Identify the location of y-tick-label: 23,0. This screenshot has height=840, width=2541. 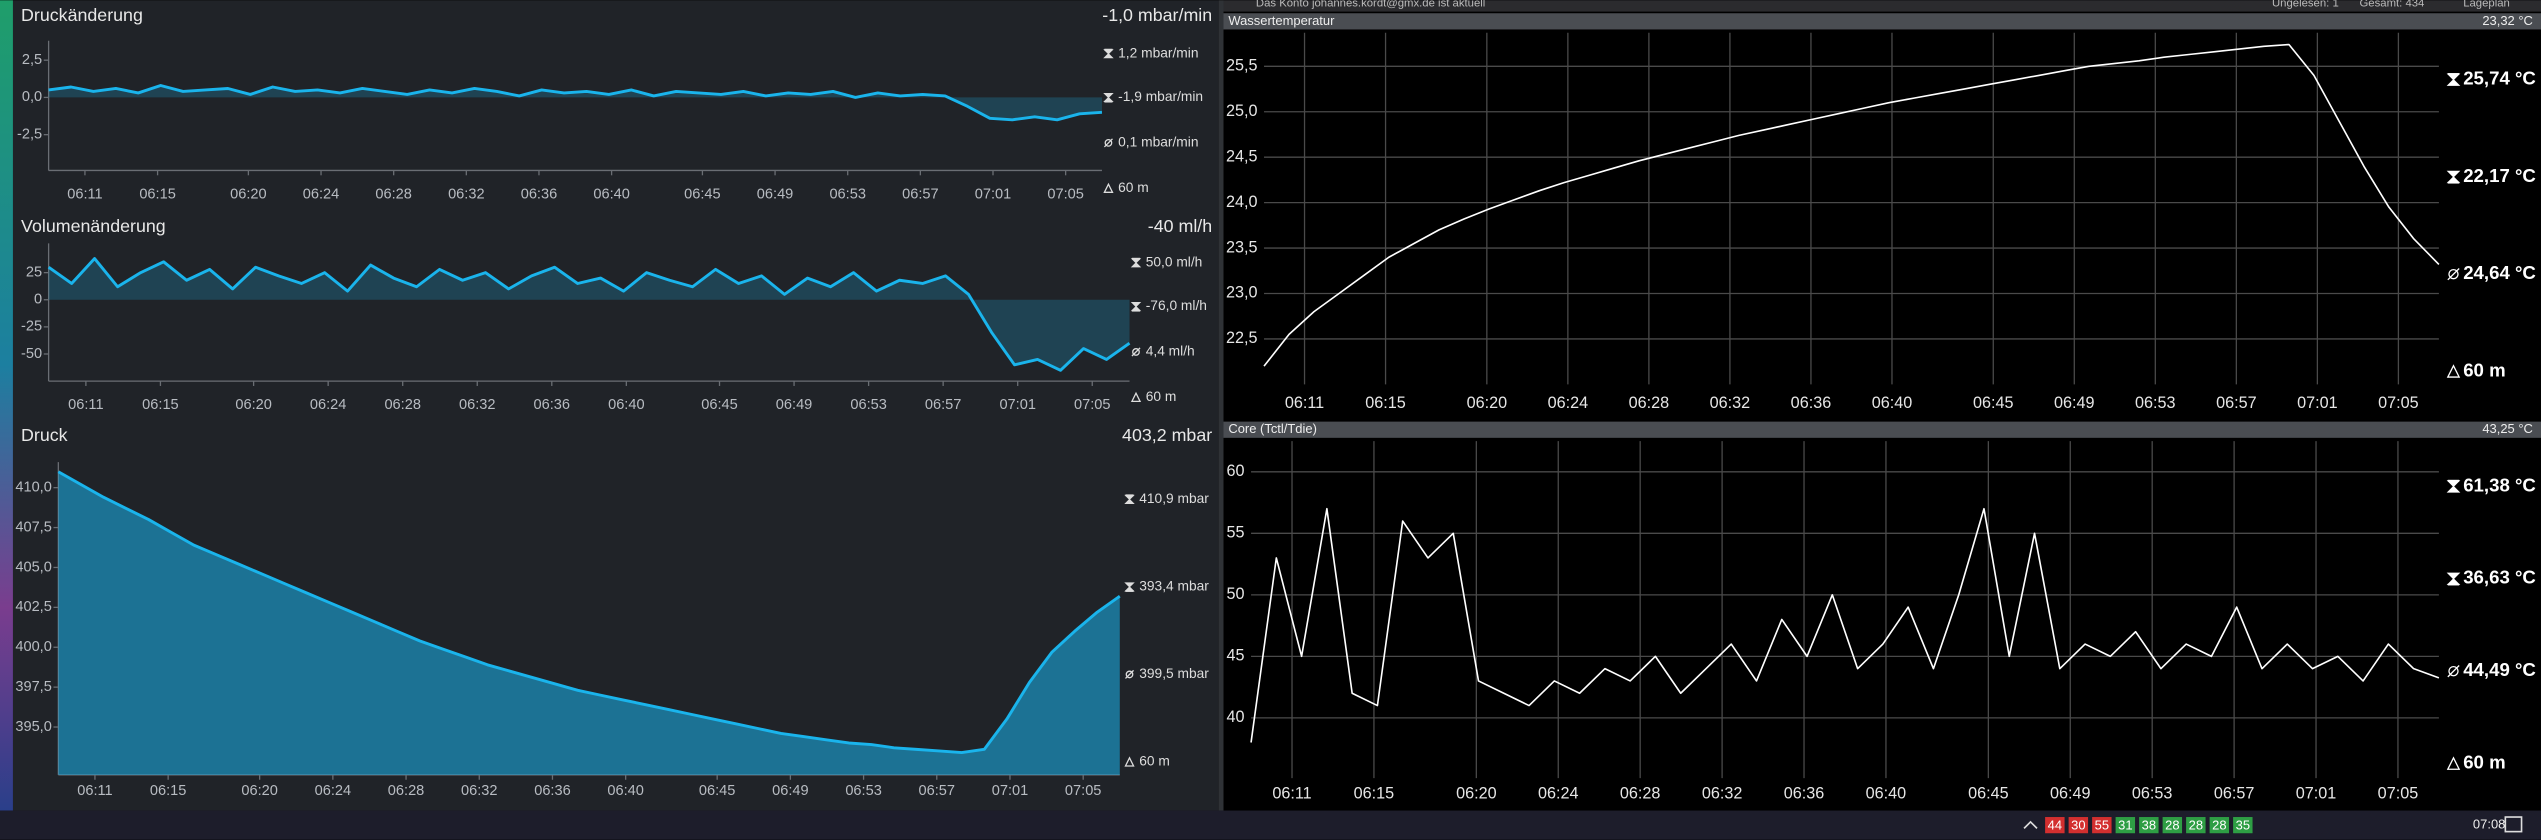
(1242, 293).